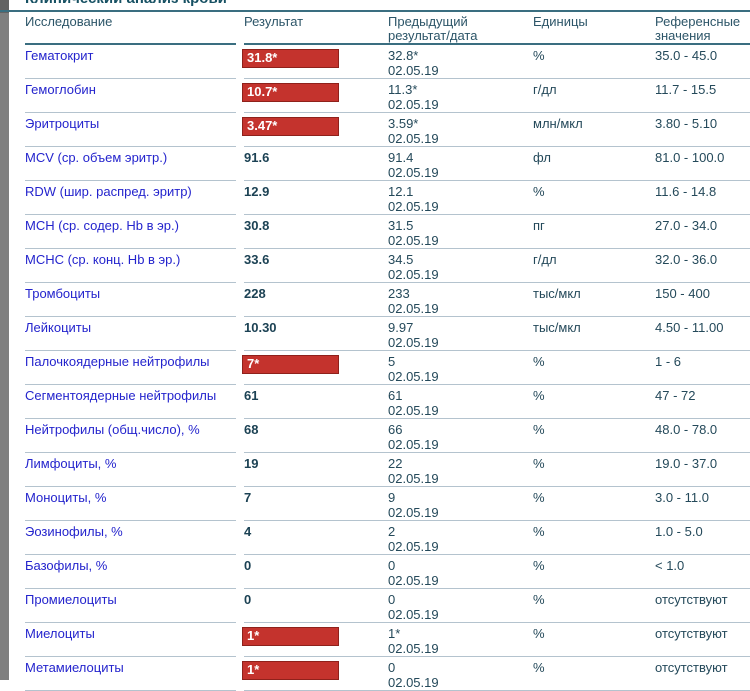  I want to click on test-name-cell: Промиелоциты, so click(130, 606).